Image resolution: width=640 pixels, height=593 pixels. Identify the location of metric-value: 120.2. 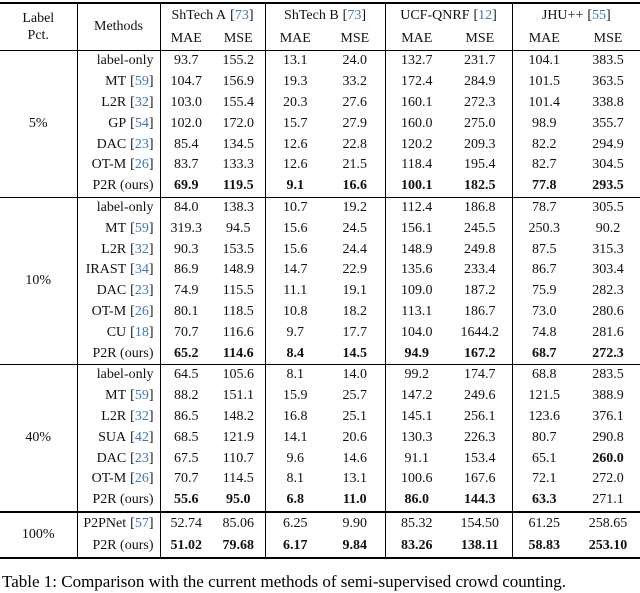
(416, 144).